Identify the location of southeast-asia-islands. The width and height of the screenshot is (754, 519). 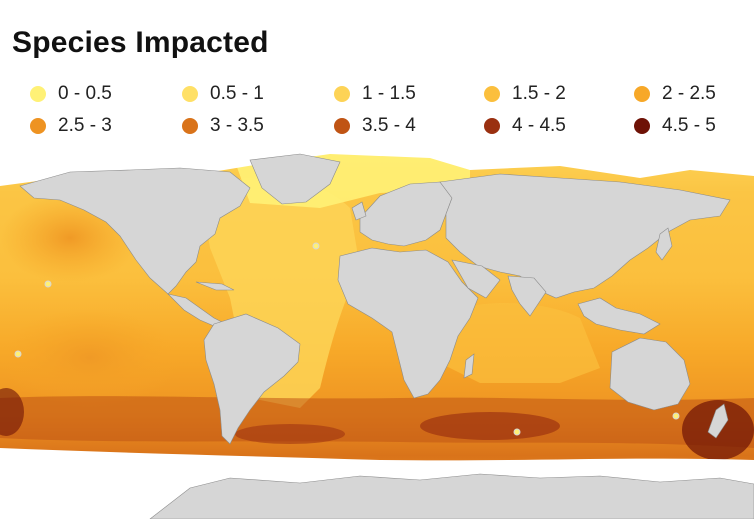
(619, 316).